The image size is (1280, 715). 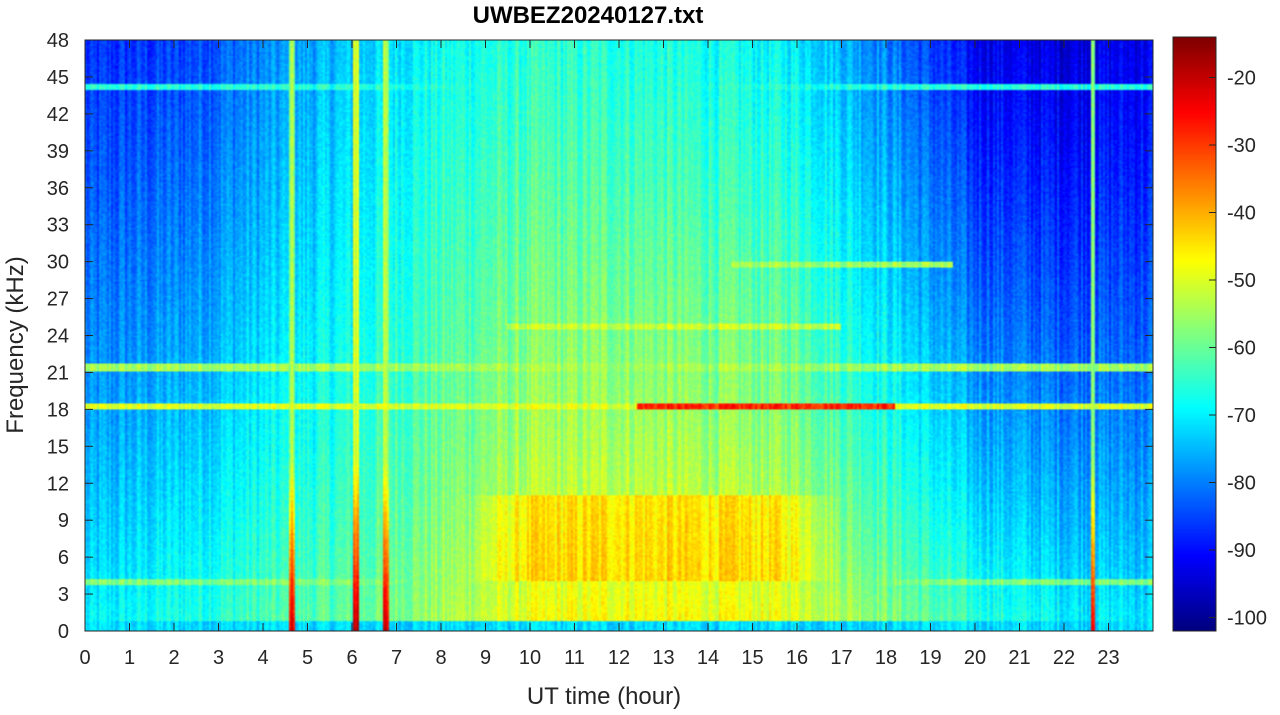 What do you see at coordinates (485, 658) in the screenshot?
I see `x-tick-label: 9` at bounding box center [485, 658].